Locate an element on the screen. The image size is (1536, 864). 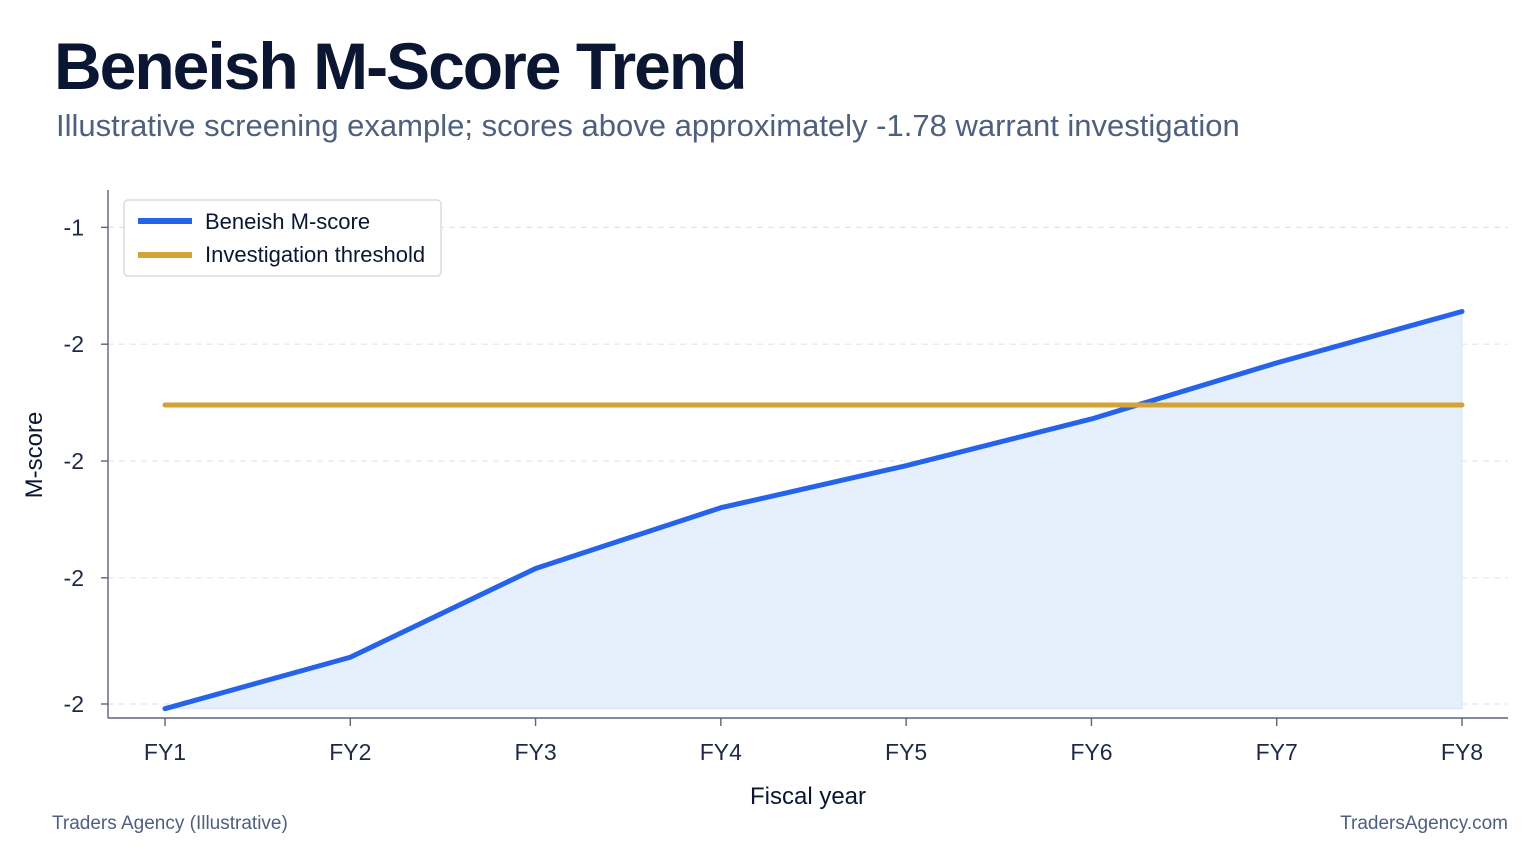
x-tick-label: FY1 is located at coordinates (165, 752).